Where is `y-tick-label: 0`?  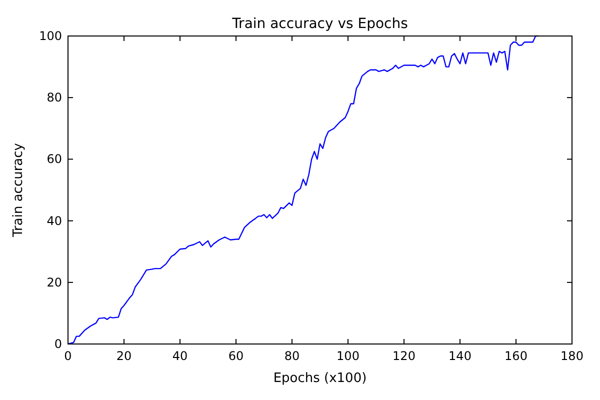 y-tick-label: 0 is located at coordinates (58, 344).